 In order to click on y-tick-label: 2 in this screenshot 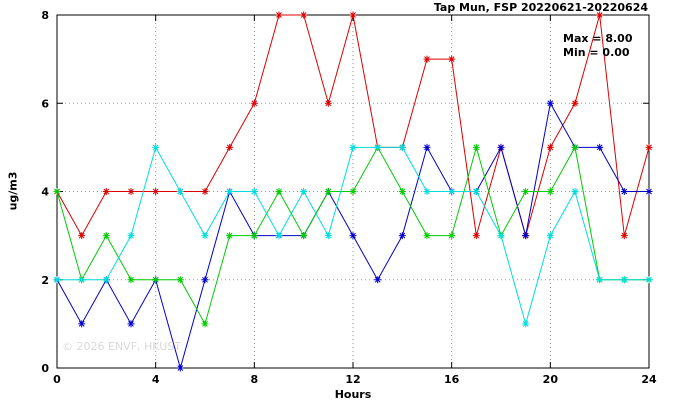, I will do `click(45, 280)`.